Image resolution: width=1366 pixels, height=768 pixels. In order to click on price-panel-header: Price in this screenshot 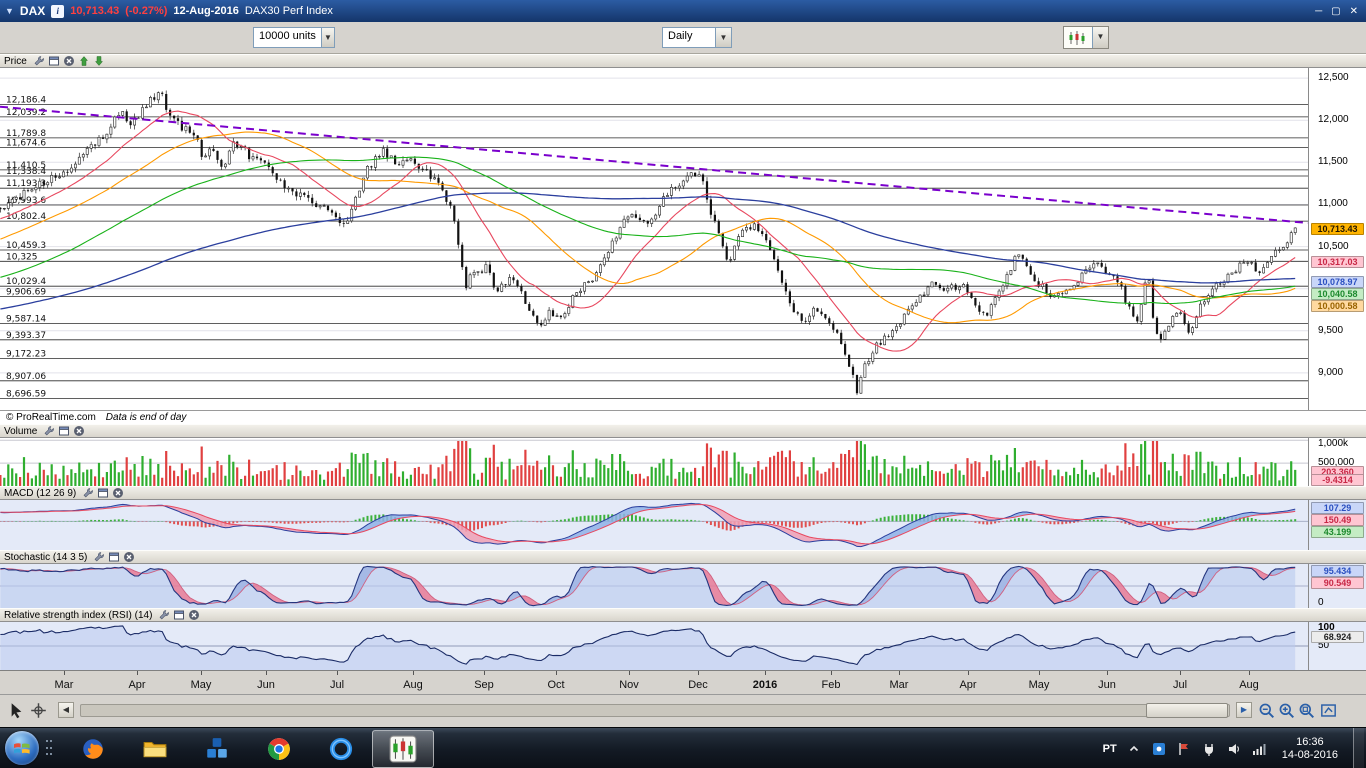, I will do `click(683, 61)`.